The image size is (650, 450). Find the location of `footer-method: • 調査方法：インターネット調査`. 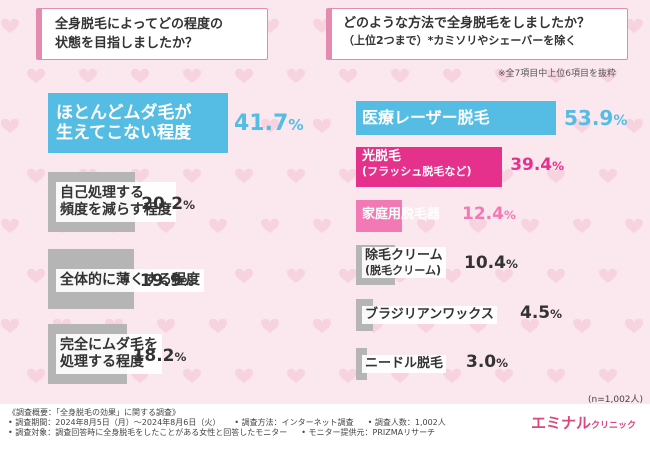

footer-method: • 調査方法：インターネット調査 is located at coordinates (294, 422).